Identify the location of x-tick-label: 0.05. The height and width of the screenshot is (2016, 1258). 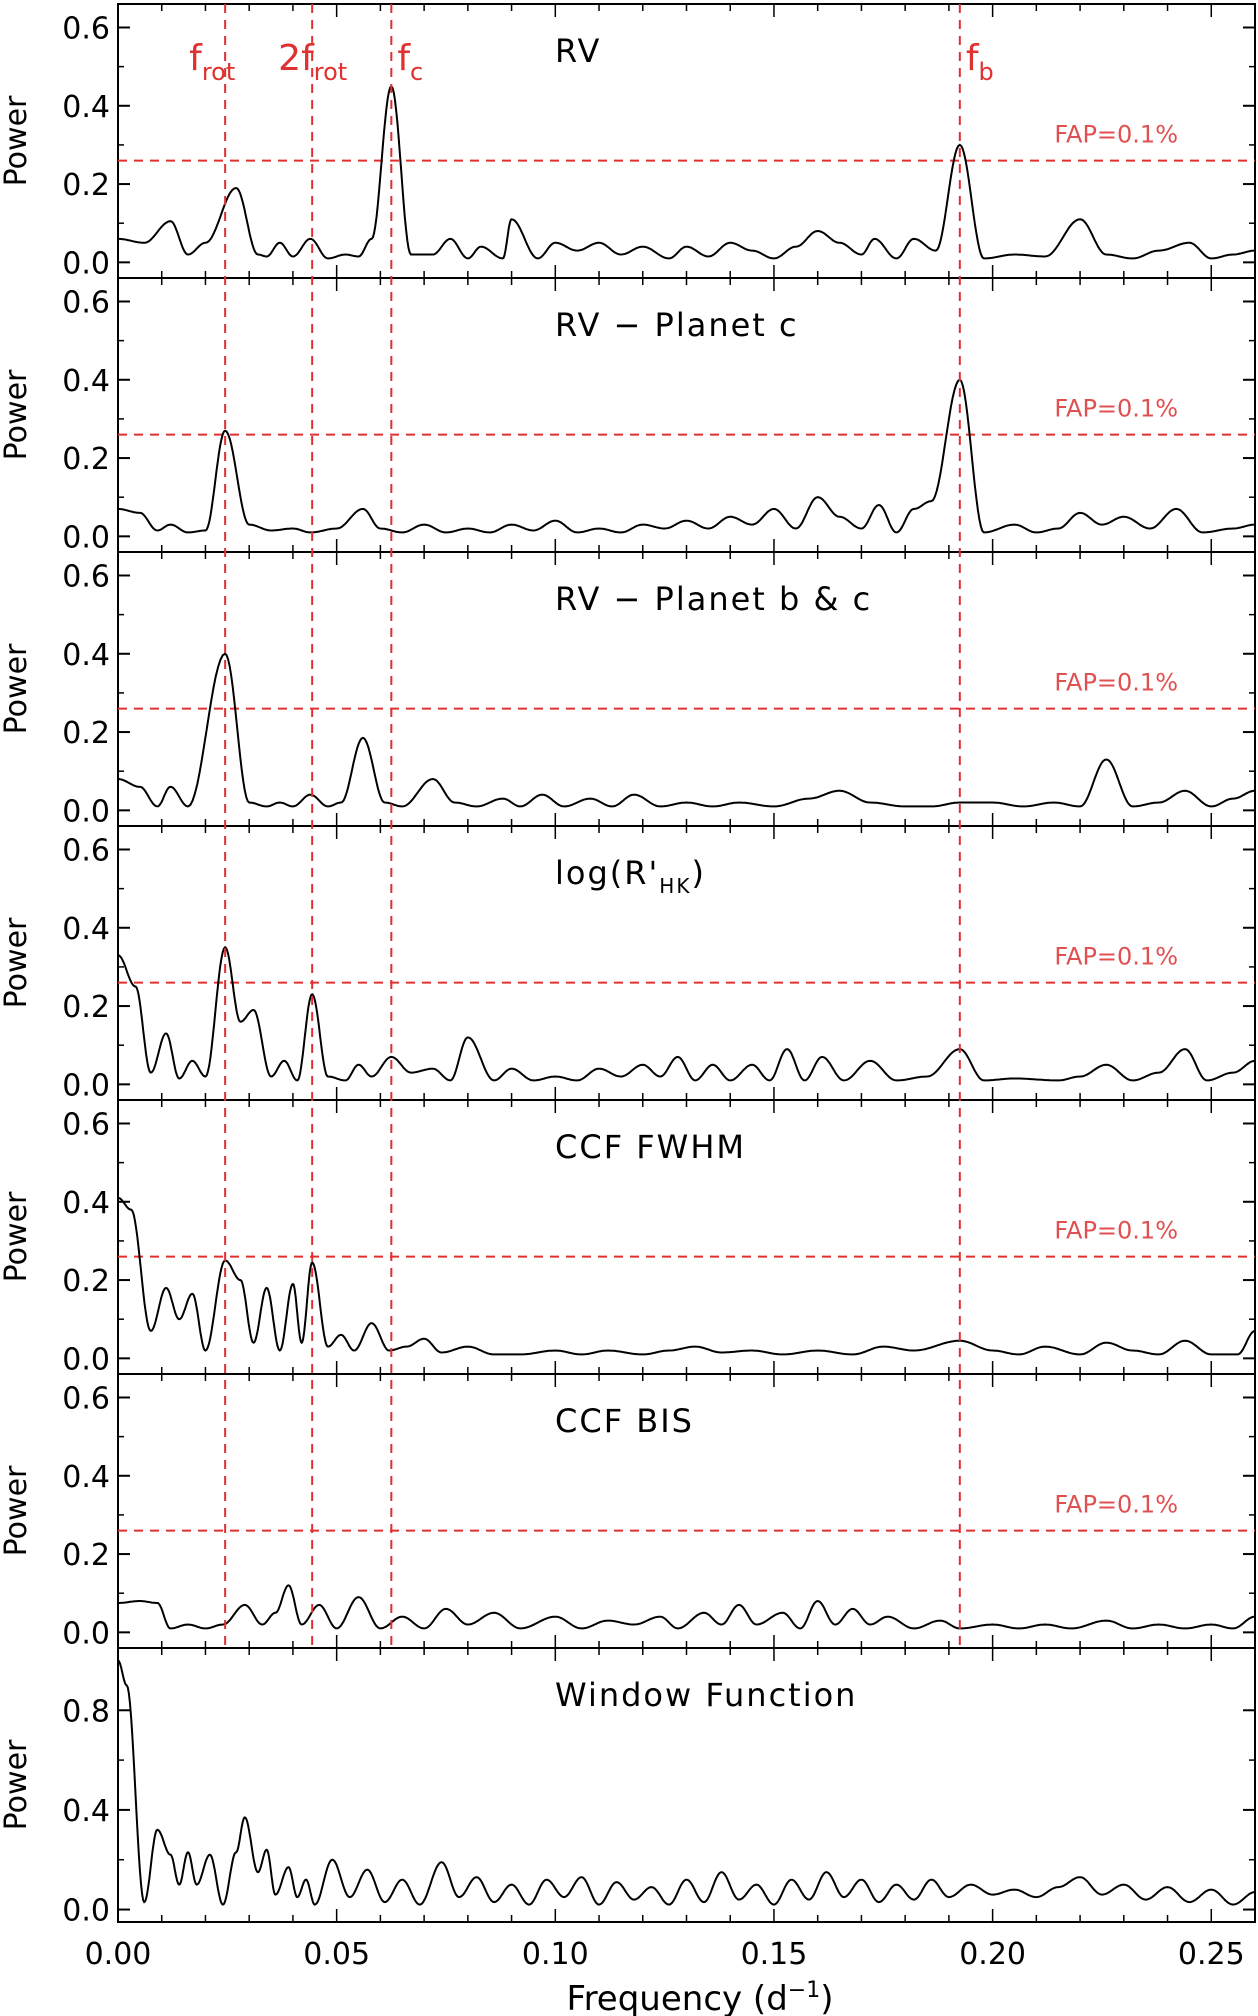
(336, 1954).